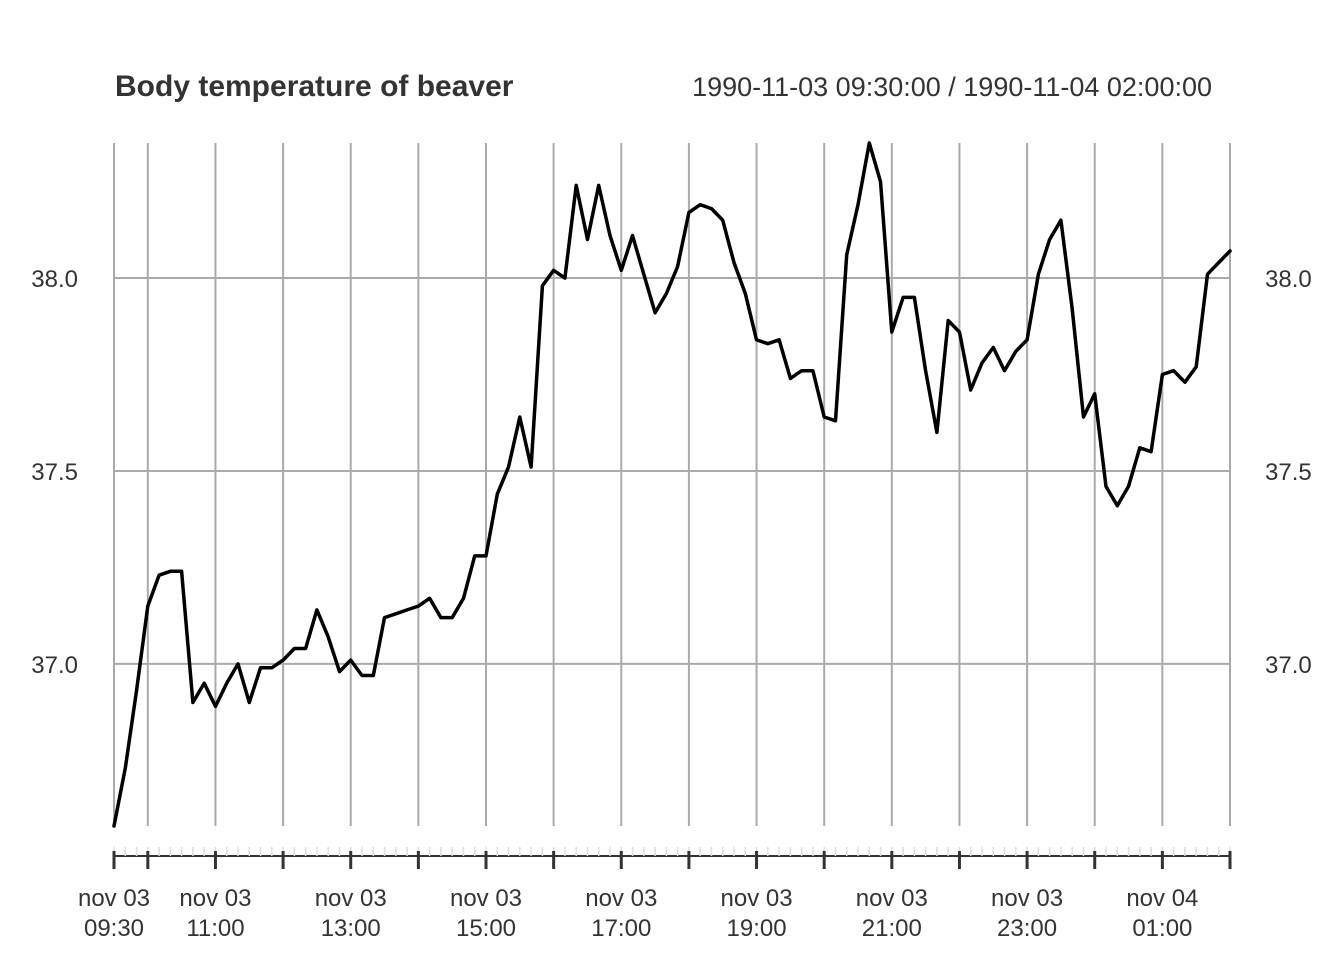 Image resolution: width=1344 pixels, height=960 pixels. Describe the element at coordinates (1027, 928) in the screenshot. I see `x-tick-label: 23:00` at that location.